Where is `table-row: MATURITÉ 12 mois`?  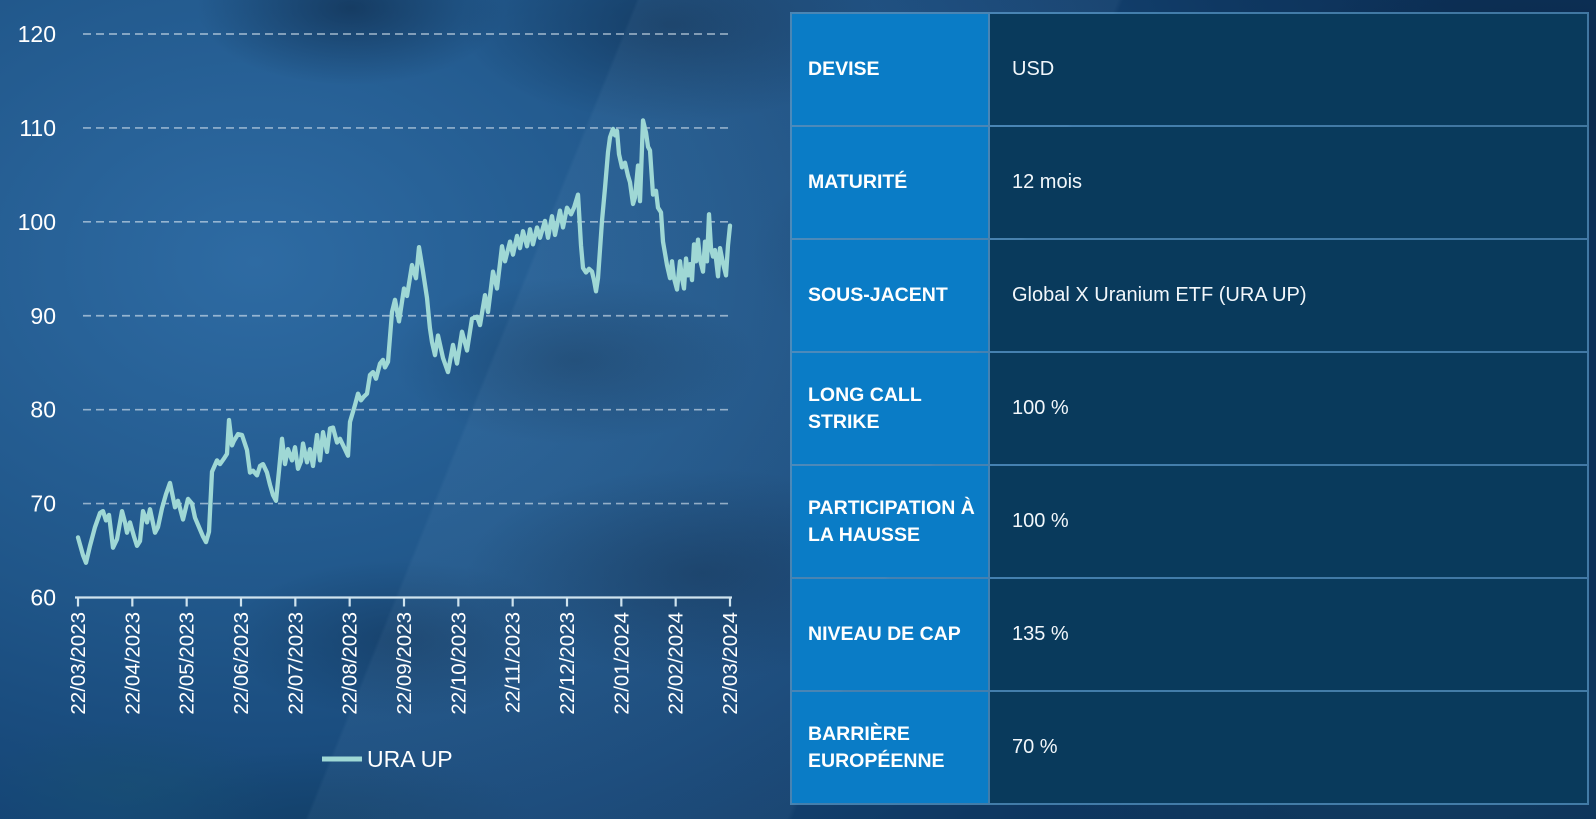 table-row: MATURITÉ 12 mois is located at coordinates (1189, 182).